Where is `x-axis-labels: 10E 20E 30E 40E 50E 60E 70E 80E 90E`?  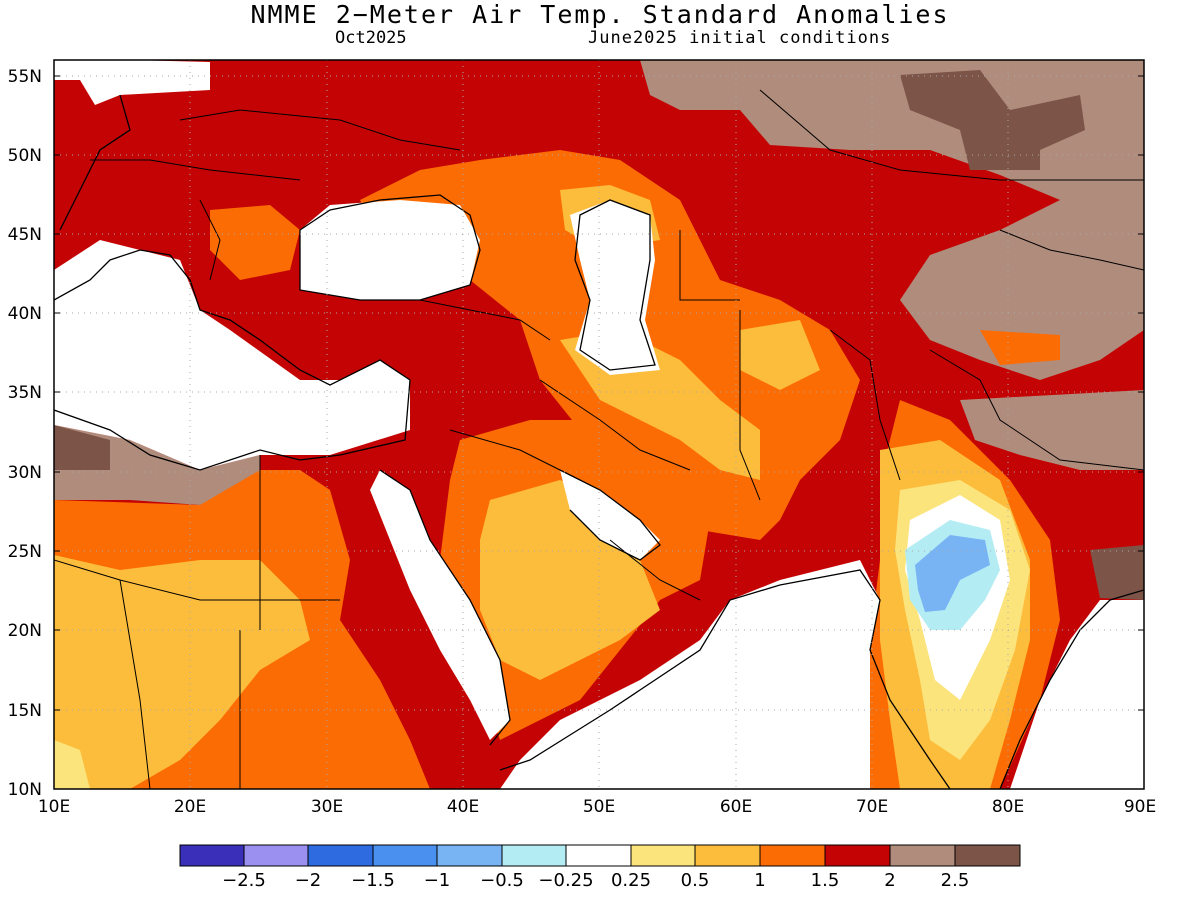 x-axis-labels: 10E 20E 30E 40E 50E 60E 70E 80E 90E is located at coordinates (597, 807).